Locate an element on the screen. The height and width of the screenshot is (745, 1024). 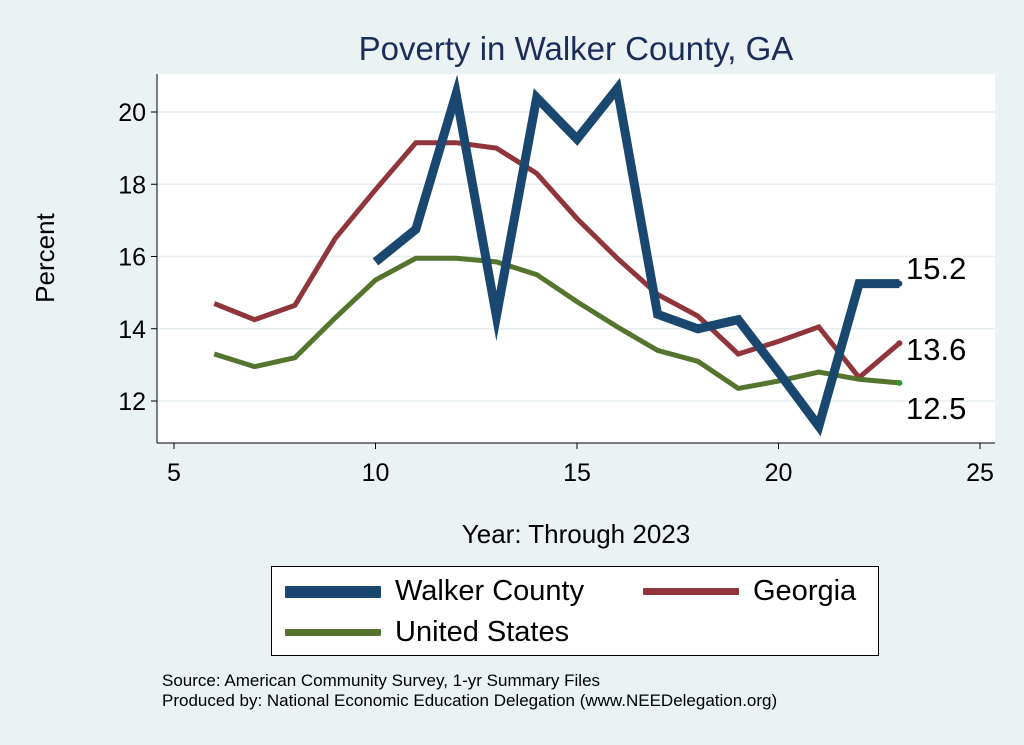
y-tick-label: 18 is located at coordinates (132, 185).